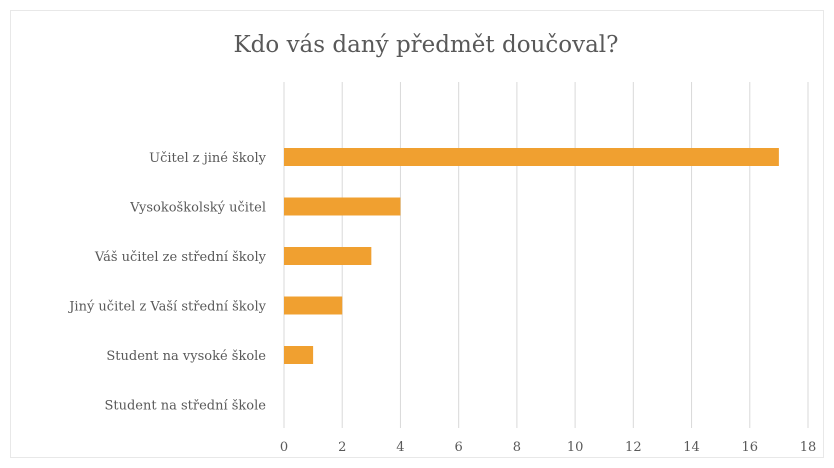  Describe the element at coordinates (400, 447) in the screenshot. I see `x-tick-label: 4` at that location.